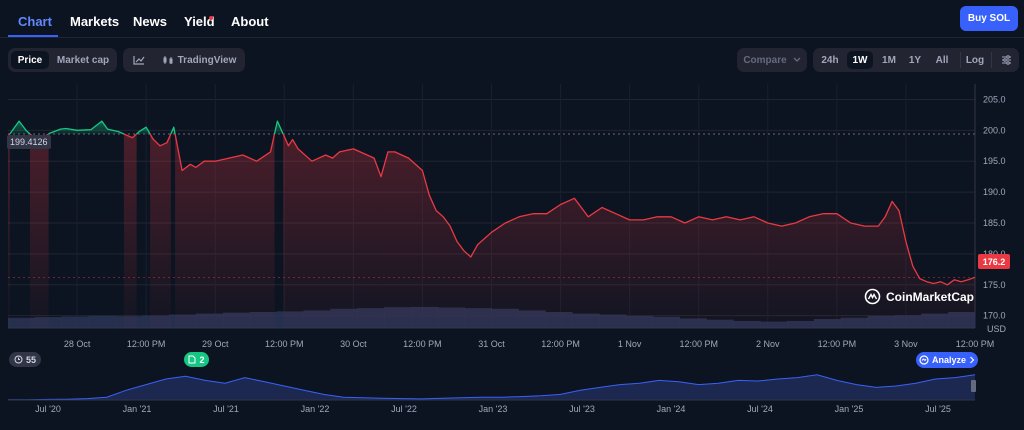  Describe the element at coordinates (250, 21) in the screenshot. I see `tab-about: About` at that location.